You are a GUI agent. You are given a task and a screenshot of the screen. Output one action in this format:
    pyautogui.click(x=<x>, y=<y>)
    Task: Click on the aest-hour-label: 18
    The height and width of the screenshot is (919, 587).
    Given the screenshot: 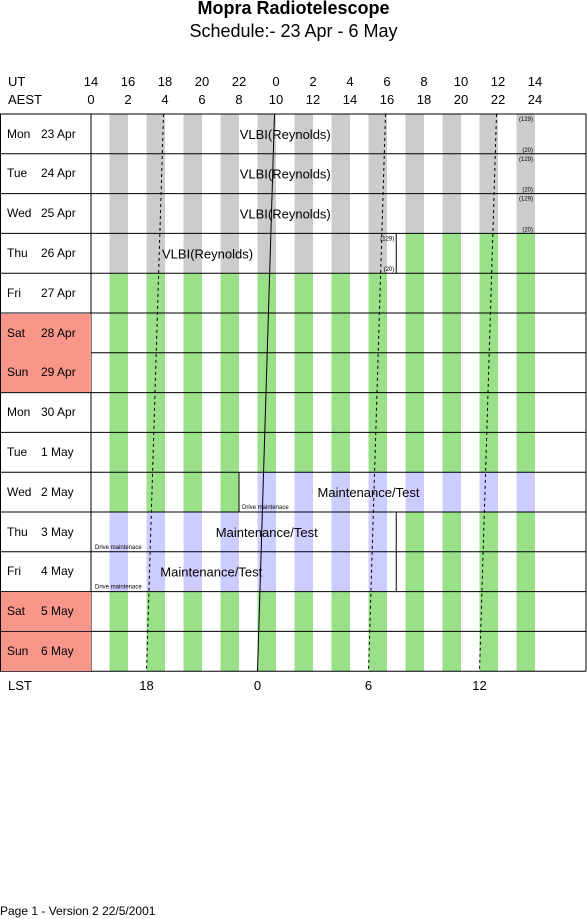 What is the action you would take?
    pyautogui.click(x=424, y=99)
    